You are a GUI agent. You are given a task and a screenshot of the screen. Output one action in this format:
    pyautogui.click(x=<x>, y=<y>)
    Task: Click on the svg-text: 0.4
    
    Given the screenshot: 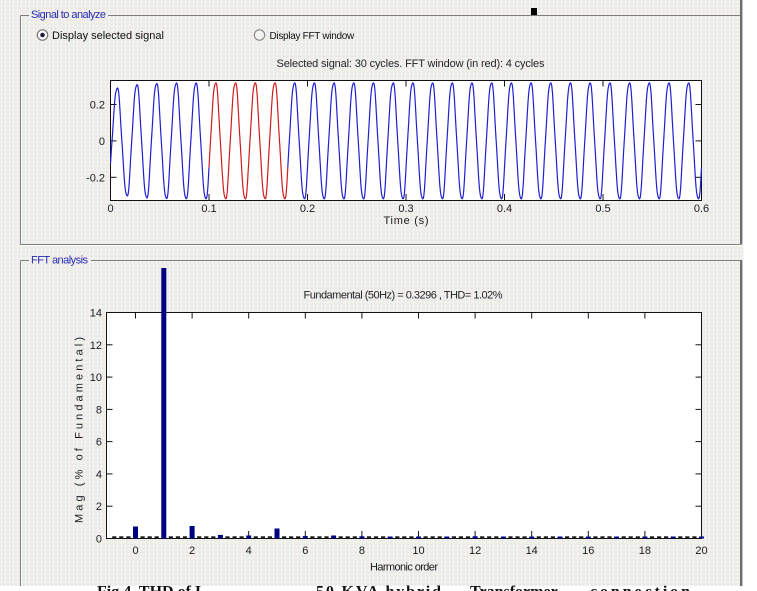 What is the action you would take?
    pyautogui.click(x=504, y=209)
    